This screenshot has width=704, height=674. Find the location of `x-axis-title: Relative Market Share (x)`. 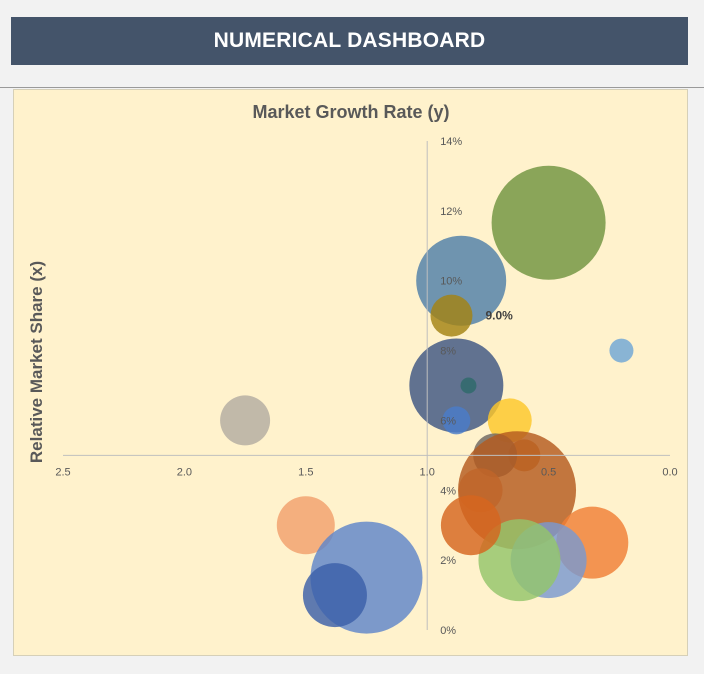

x-axis-title: Relative Market Share (x) is located at coordinates (36, 362).